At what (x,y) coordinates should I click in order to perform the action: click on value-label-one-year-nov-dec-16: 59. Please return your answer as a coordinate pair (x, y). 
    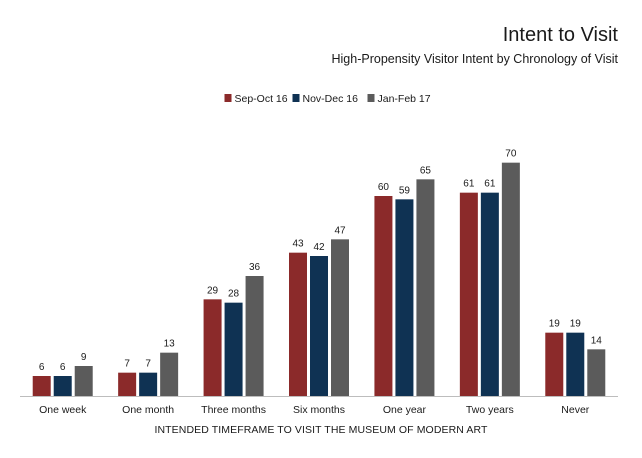
    Looking at the image, I should click on (405, 190).